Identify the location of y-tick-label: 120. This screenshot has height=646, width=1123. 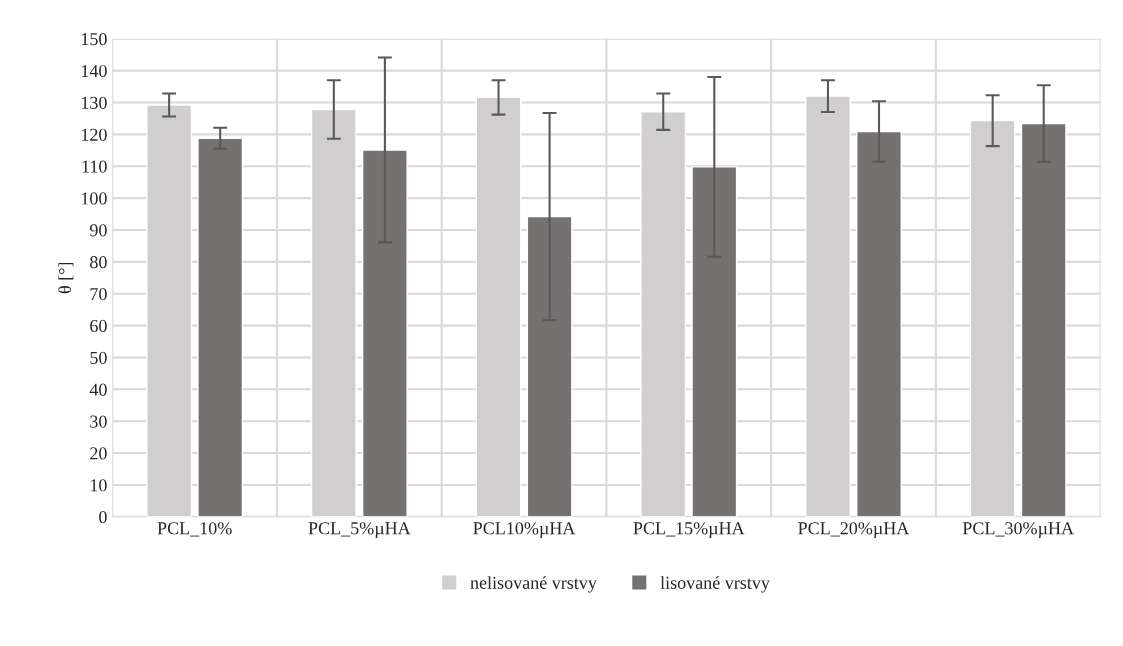
(94, 134).